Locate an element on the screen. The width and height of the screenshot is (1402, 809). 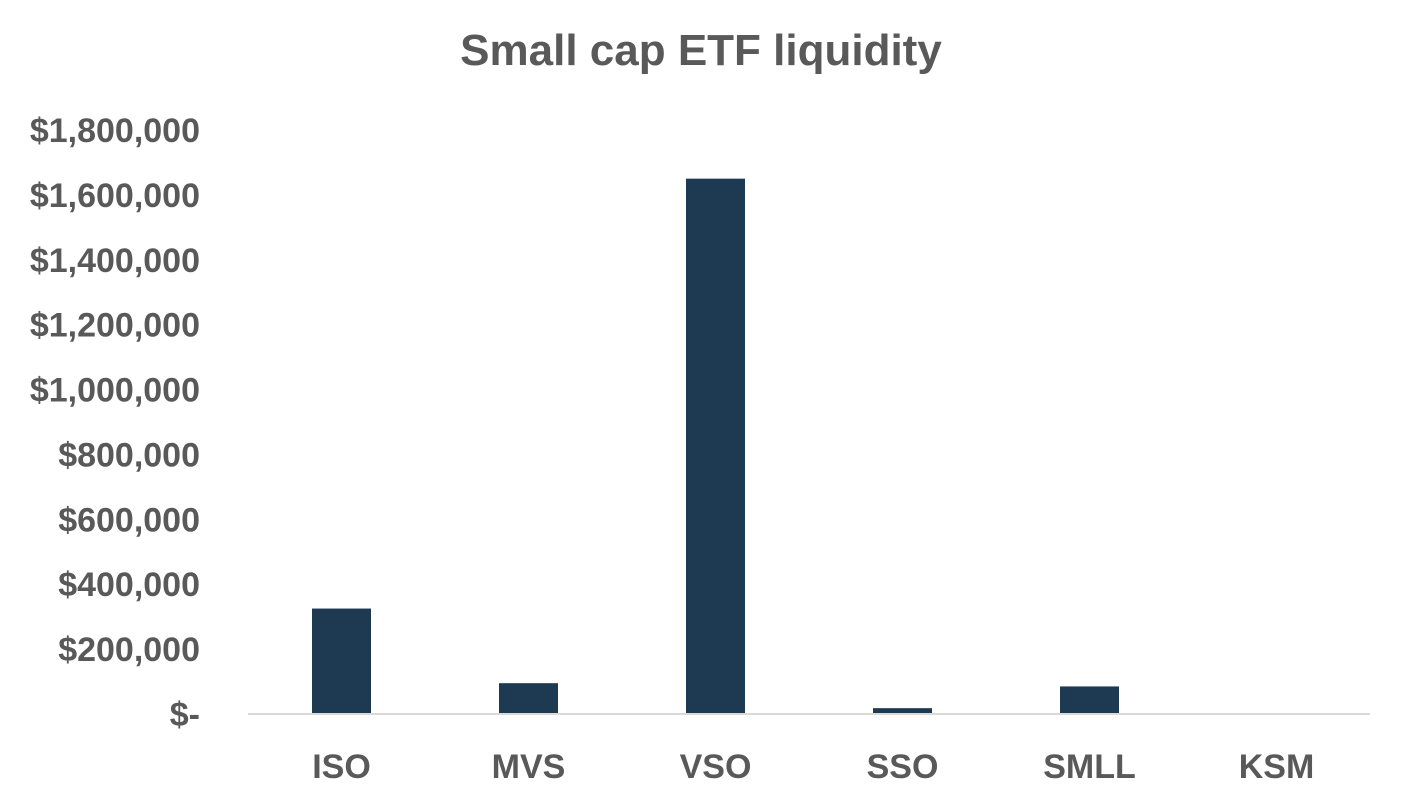
y-tick-label: $1,400,000 is located at coordinates (115, 261).